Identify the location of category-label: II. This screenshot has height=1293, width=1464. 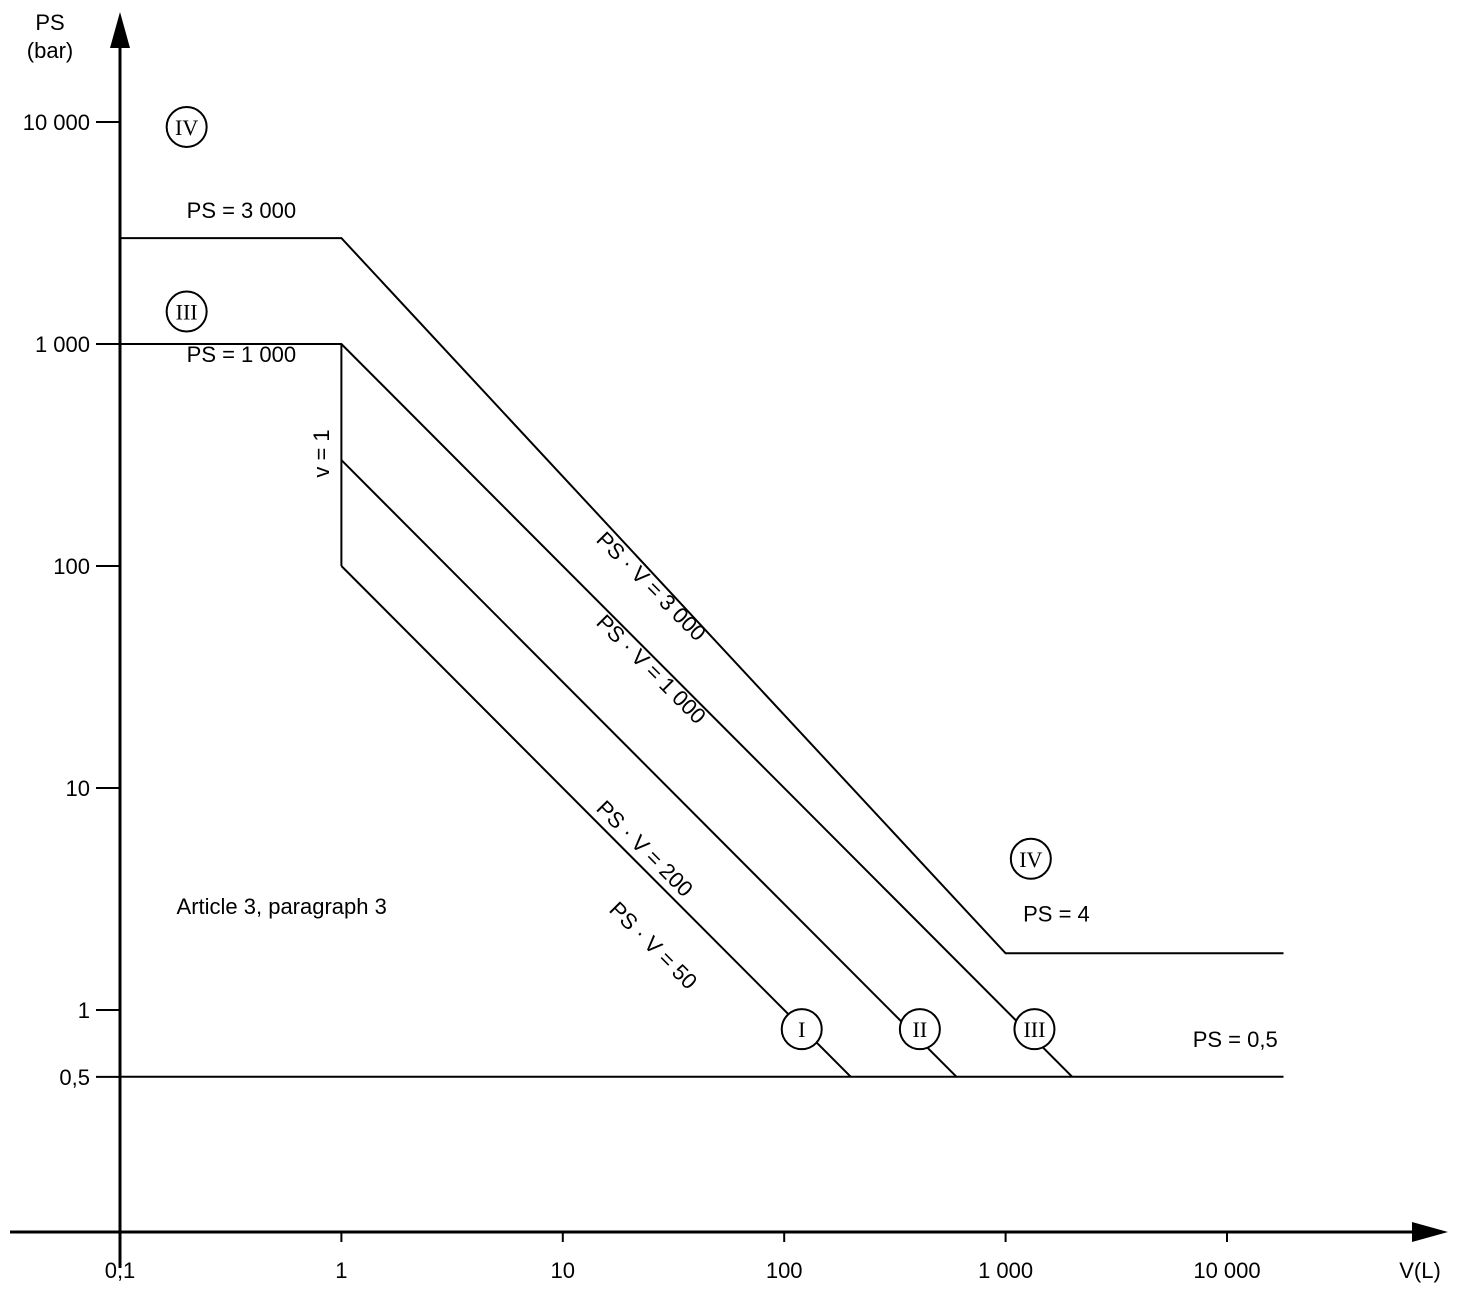
(919, 1029).